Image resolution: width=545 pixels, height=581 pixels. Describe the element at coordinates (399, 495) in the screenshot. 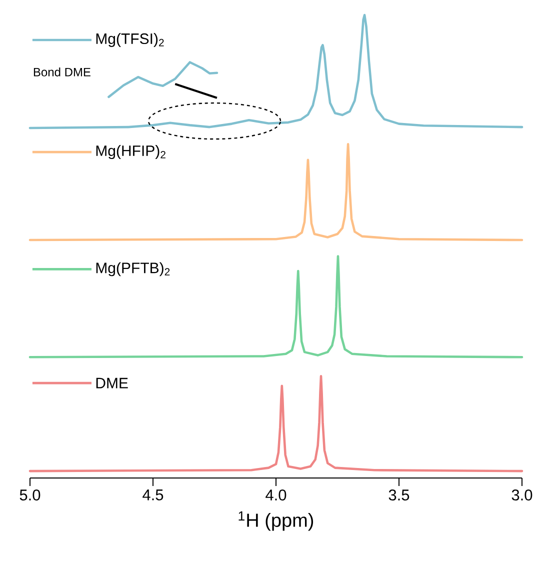

I see `x-tick-label: 3.5` at that location.